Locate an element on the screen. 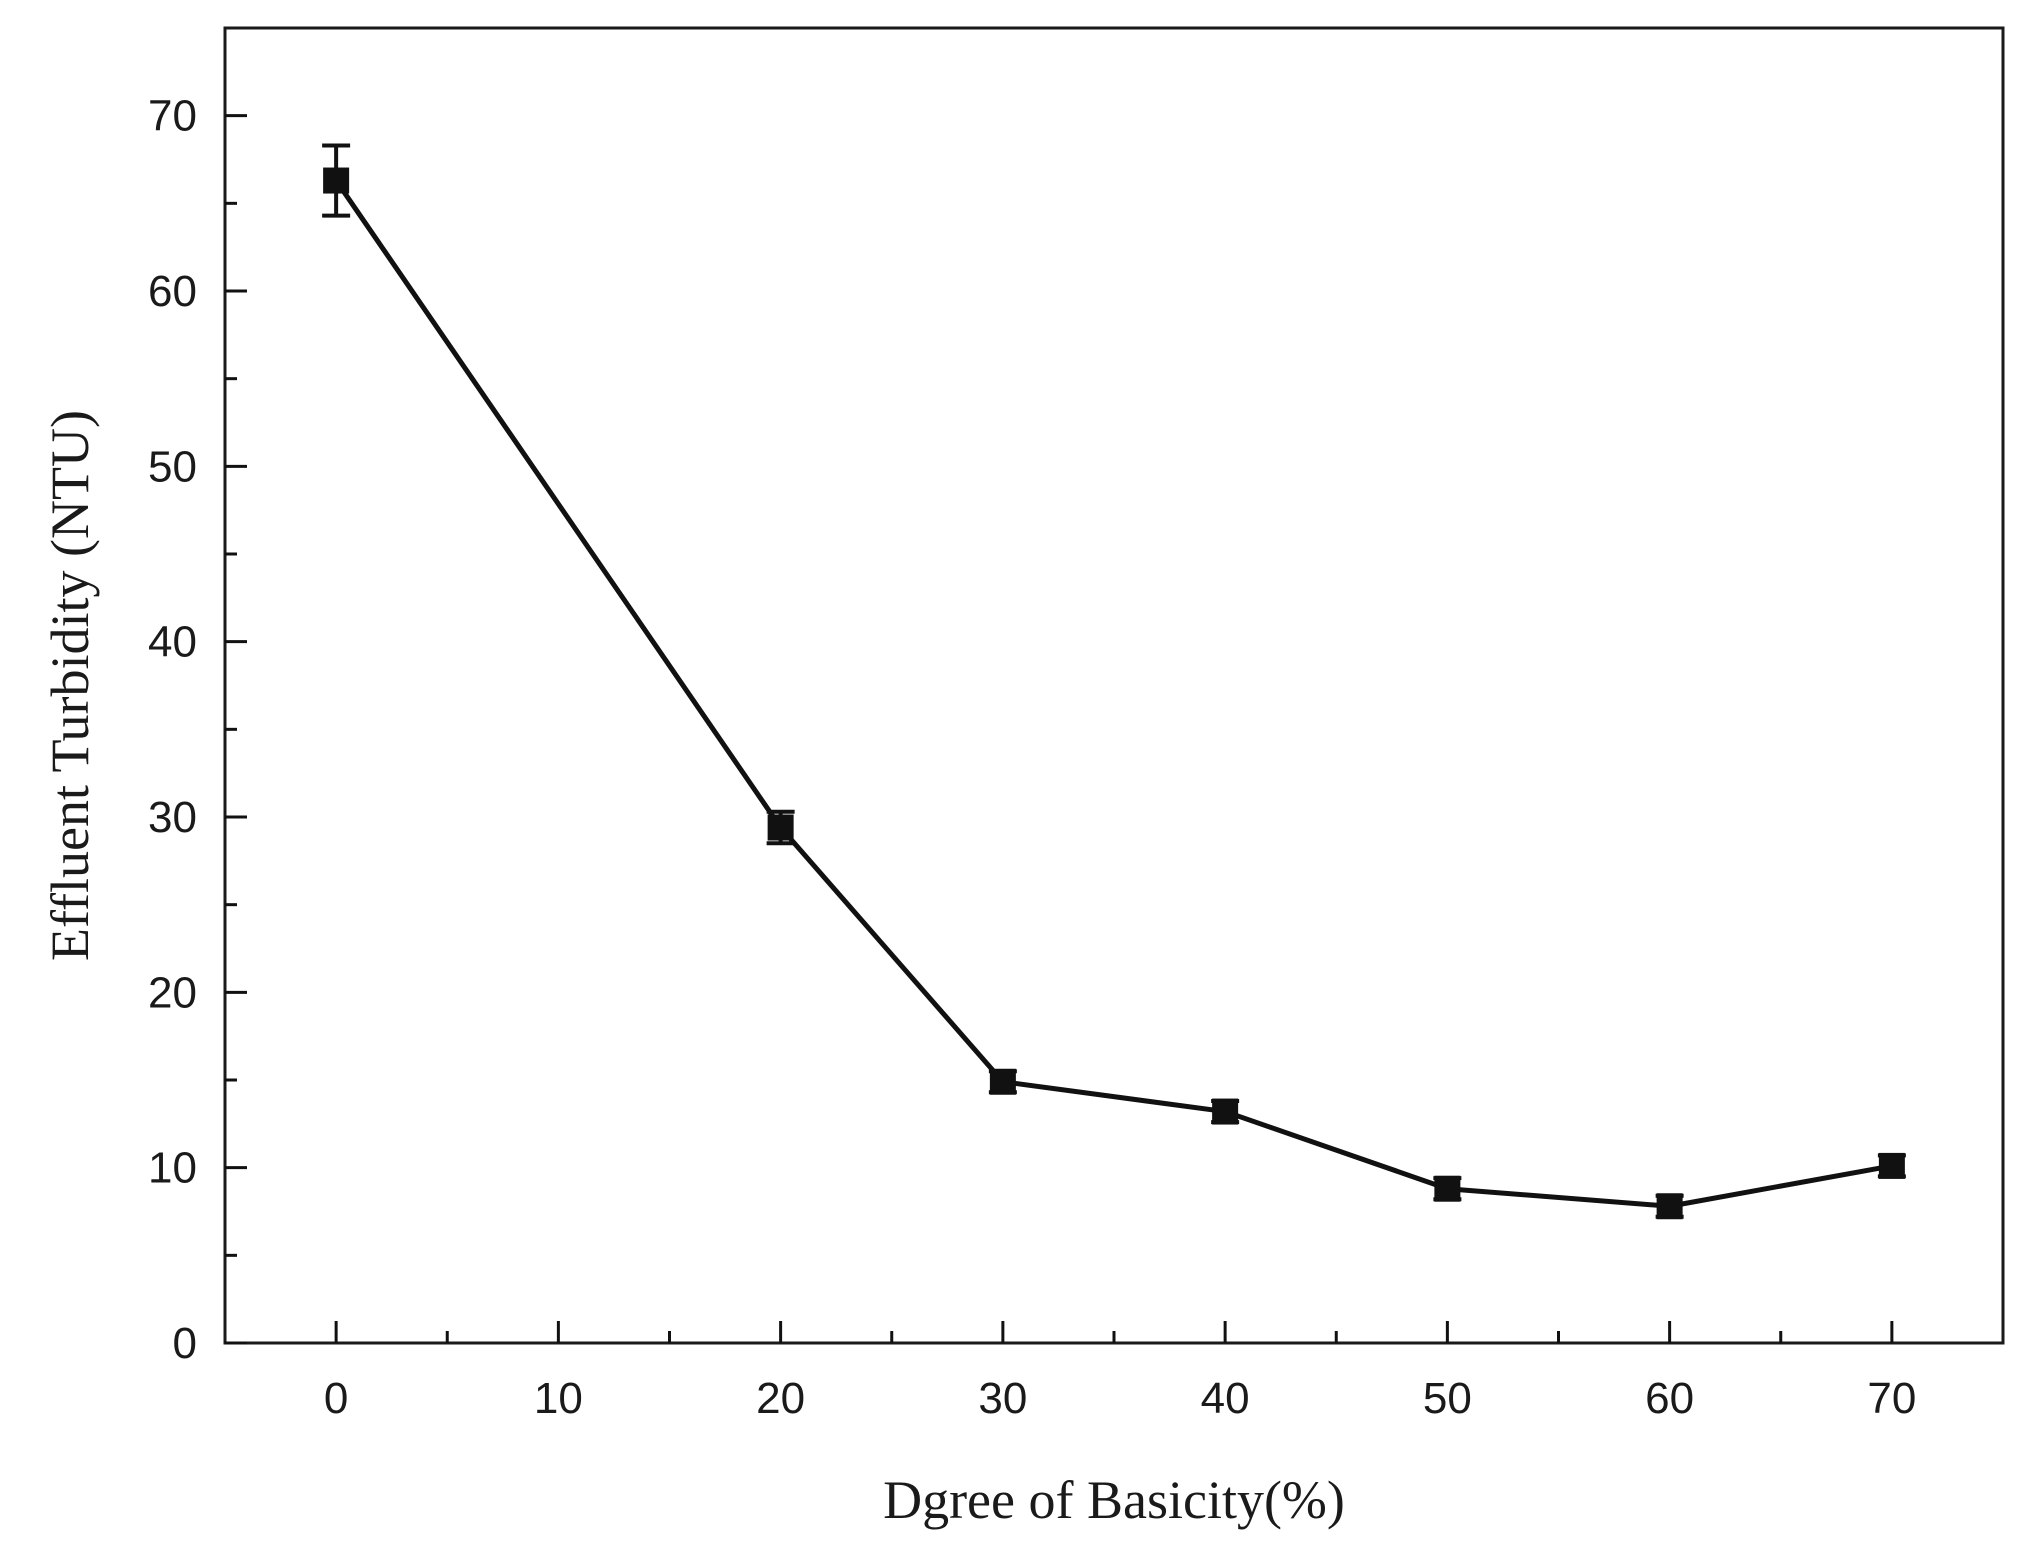  x-tick-label: 20 is located at coordinates (780, 1398).